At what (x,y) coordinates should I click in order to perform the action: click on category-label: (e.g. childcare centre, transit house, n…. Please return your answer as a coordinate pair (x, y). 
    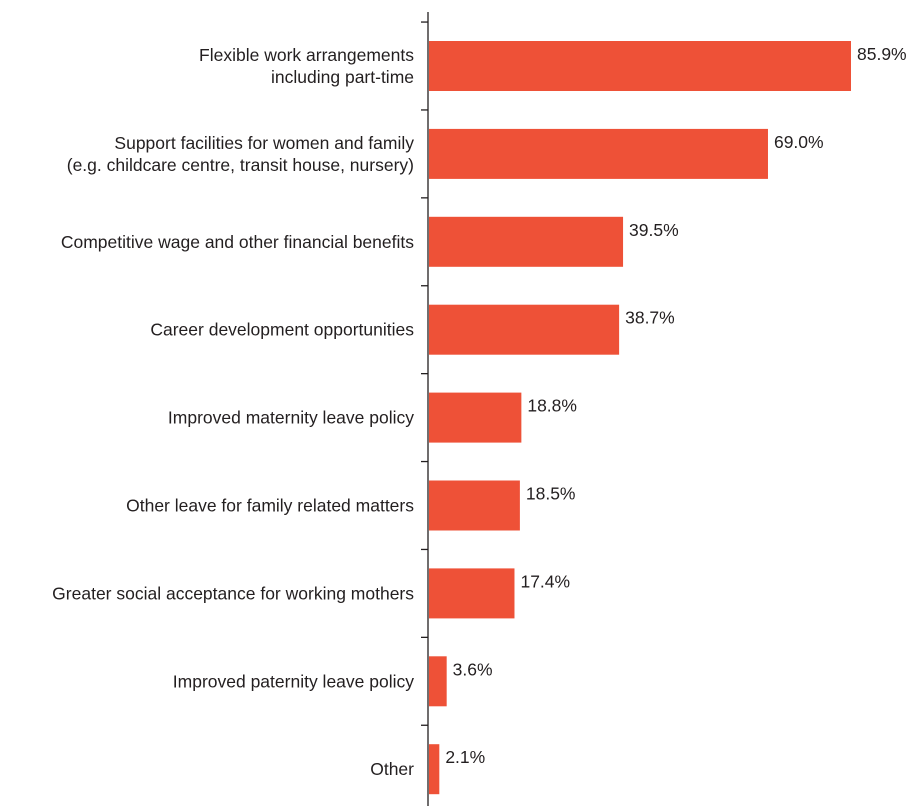
    Looking at the image, I should click on (240, 165).